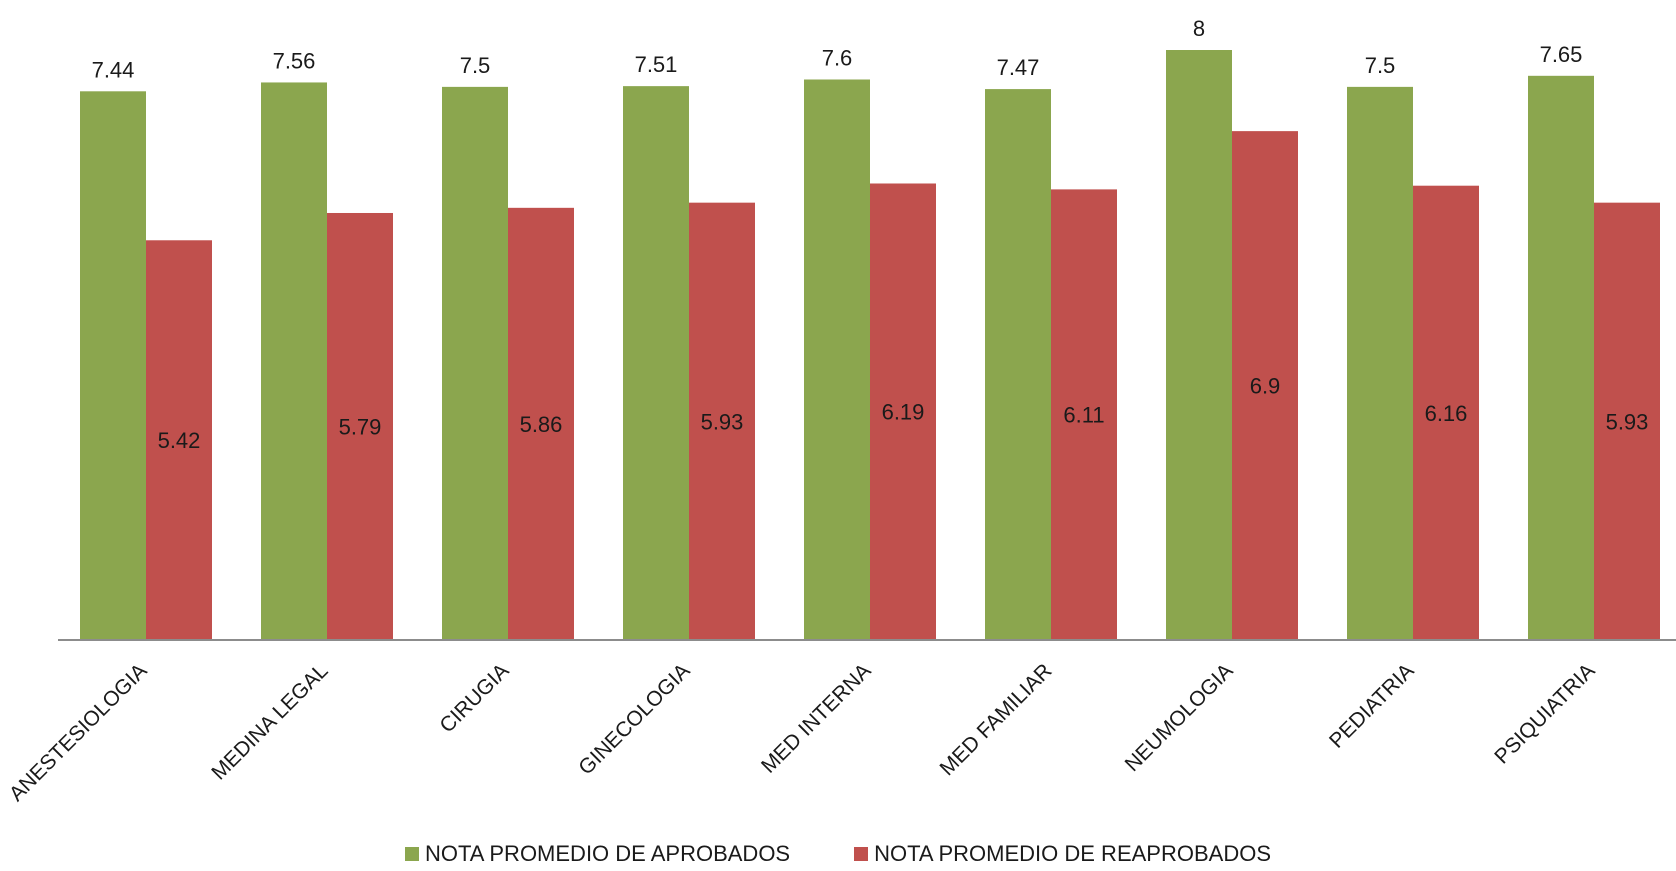  Describe the element at coordinates (1018, 67) in the screenshot. I see `value-label-aprobados-5: 7.47` at that location.